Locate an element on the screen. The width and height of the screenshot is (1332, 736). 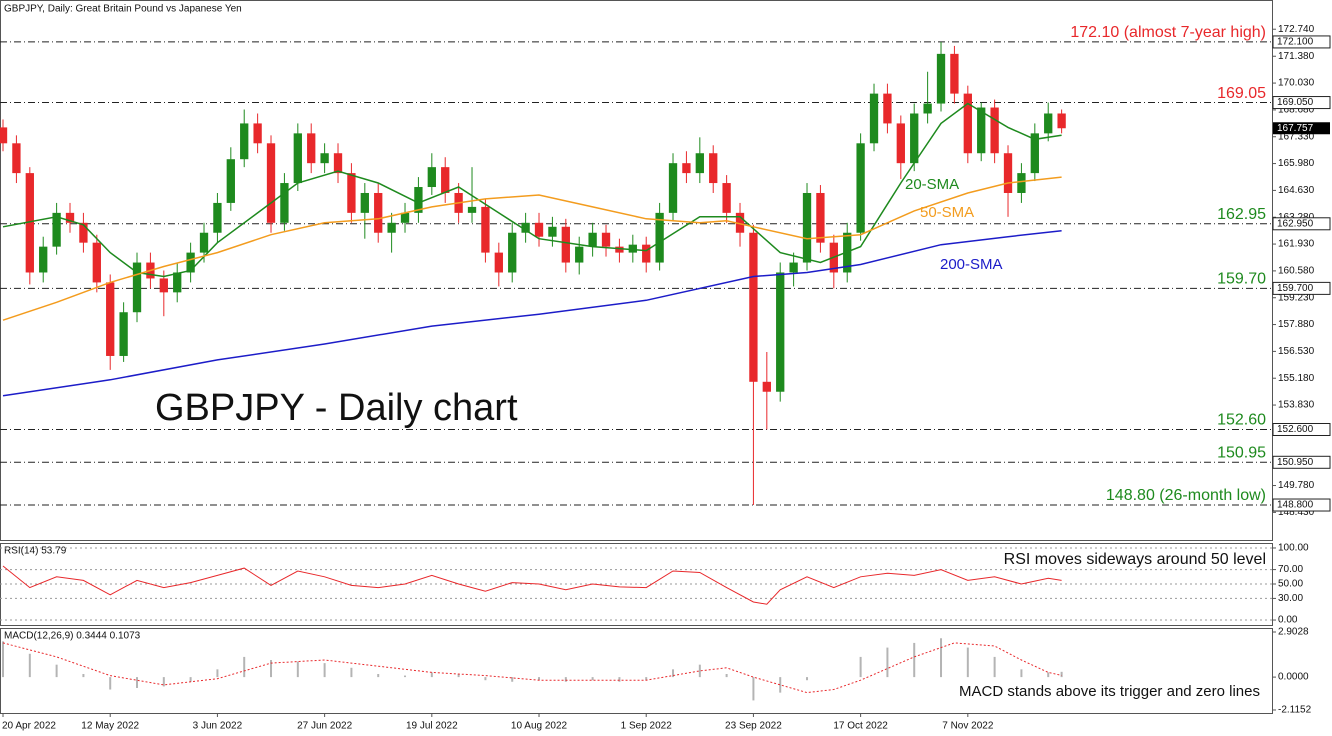
level-label: 172.10 (almost 7-year high) is located at coordinates (1168, 32).